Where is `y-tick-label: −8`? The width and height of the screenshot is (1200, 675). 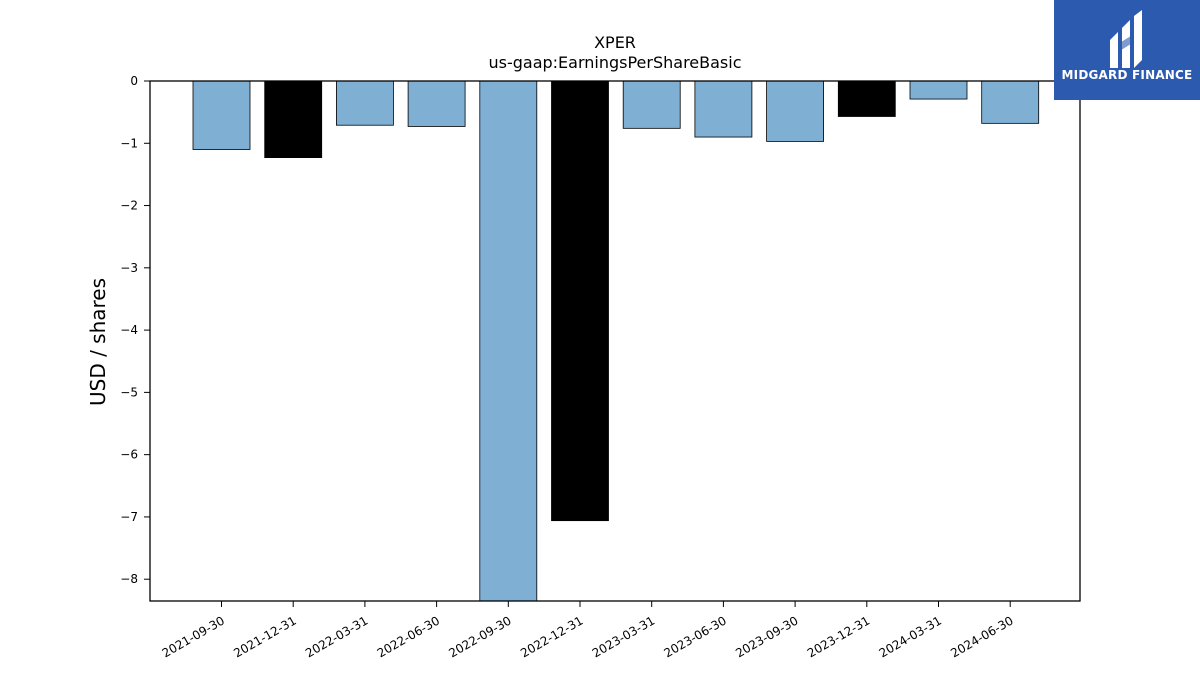
y-tick-label: −8 is located at coordinates (129, 579).